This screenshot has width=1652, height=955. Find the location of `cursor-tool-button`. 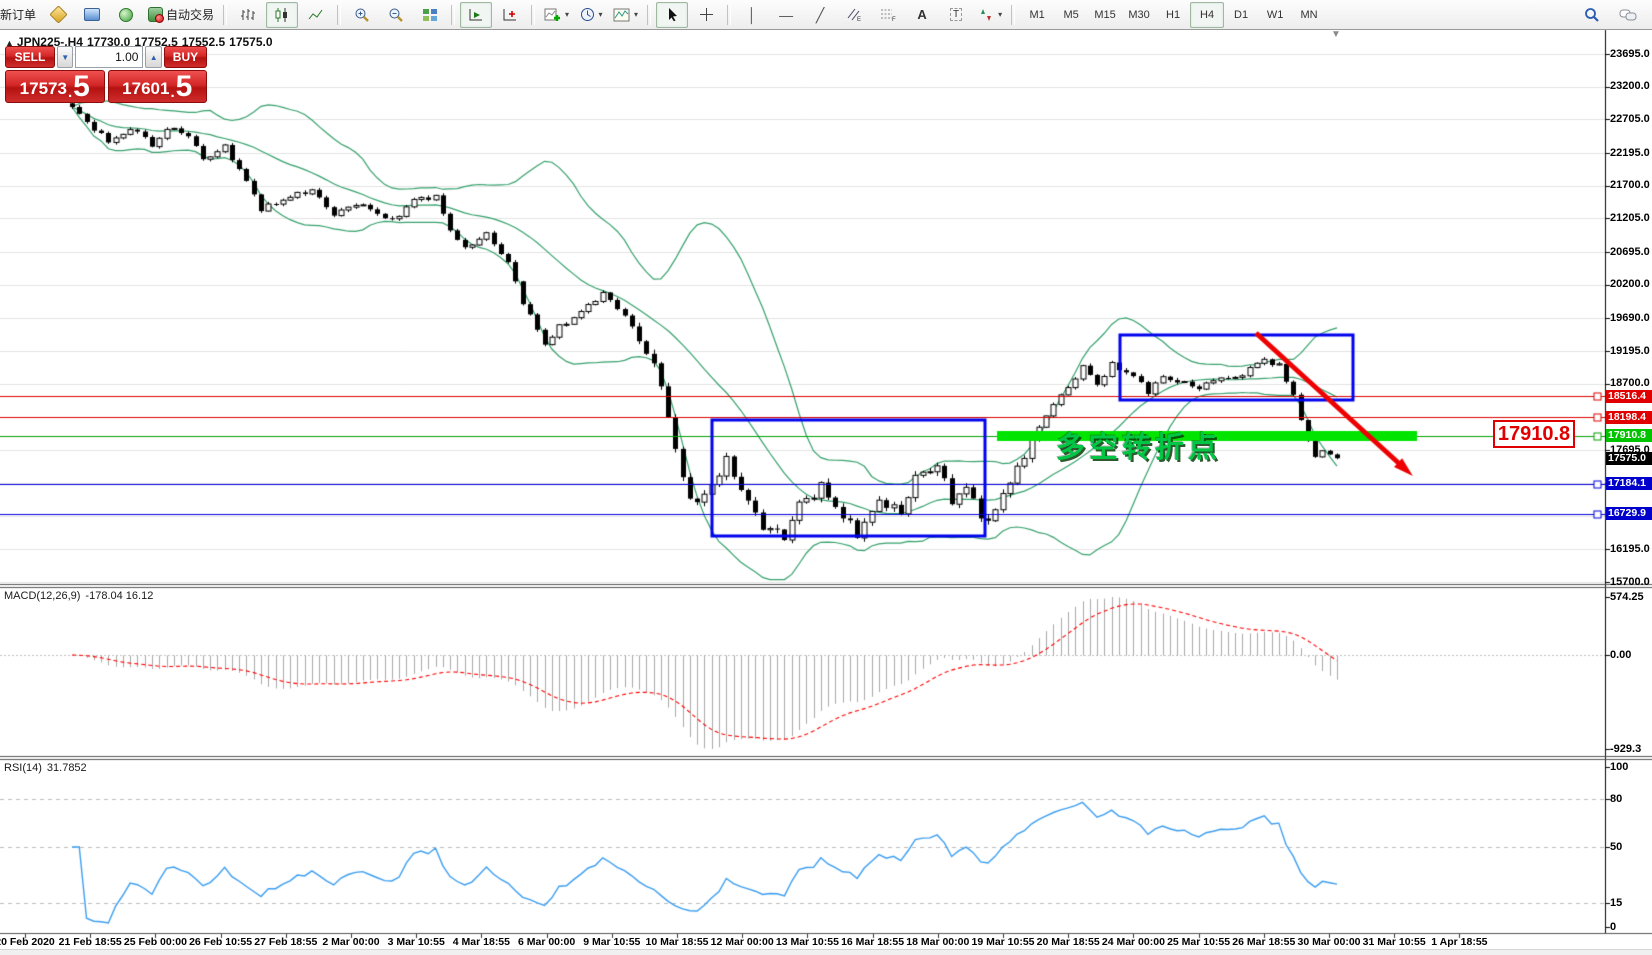

cursor-tool-button is located at coordinates (672, 14).